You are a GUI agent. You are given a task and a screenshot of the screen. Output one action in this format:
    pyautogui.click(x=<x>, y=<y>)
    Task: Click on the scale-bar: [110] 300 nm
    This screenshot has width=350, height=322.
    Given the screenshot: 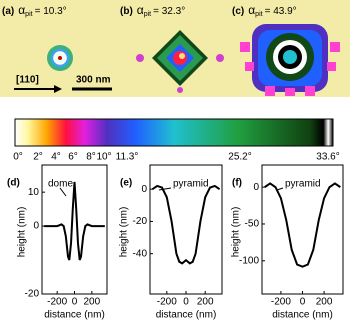 What is the action you would take?
    pyautogui.click(x=63, y=84)
    